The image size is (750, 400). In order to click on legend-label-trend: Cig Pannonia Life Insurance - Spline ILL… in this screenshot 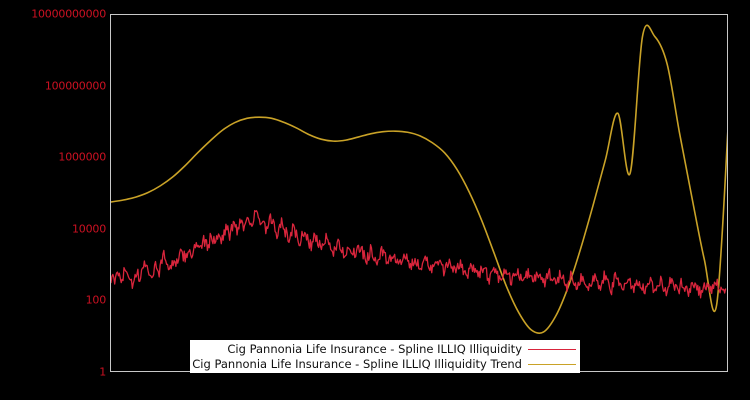, I will do `click(357, 364)`.